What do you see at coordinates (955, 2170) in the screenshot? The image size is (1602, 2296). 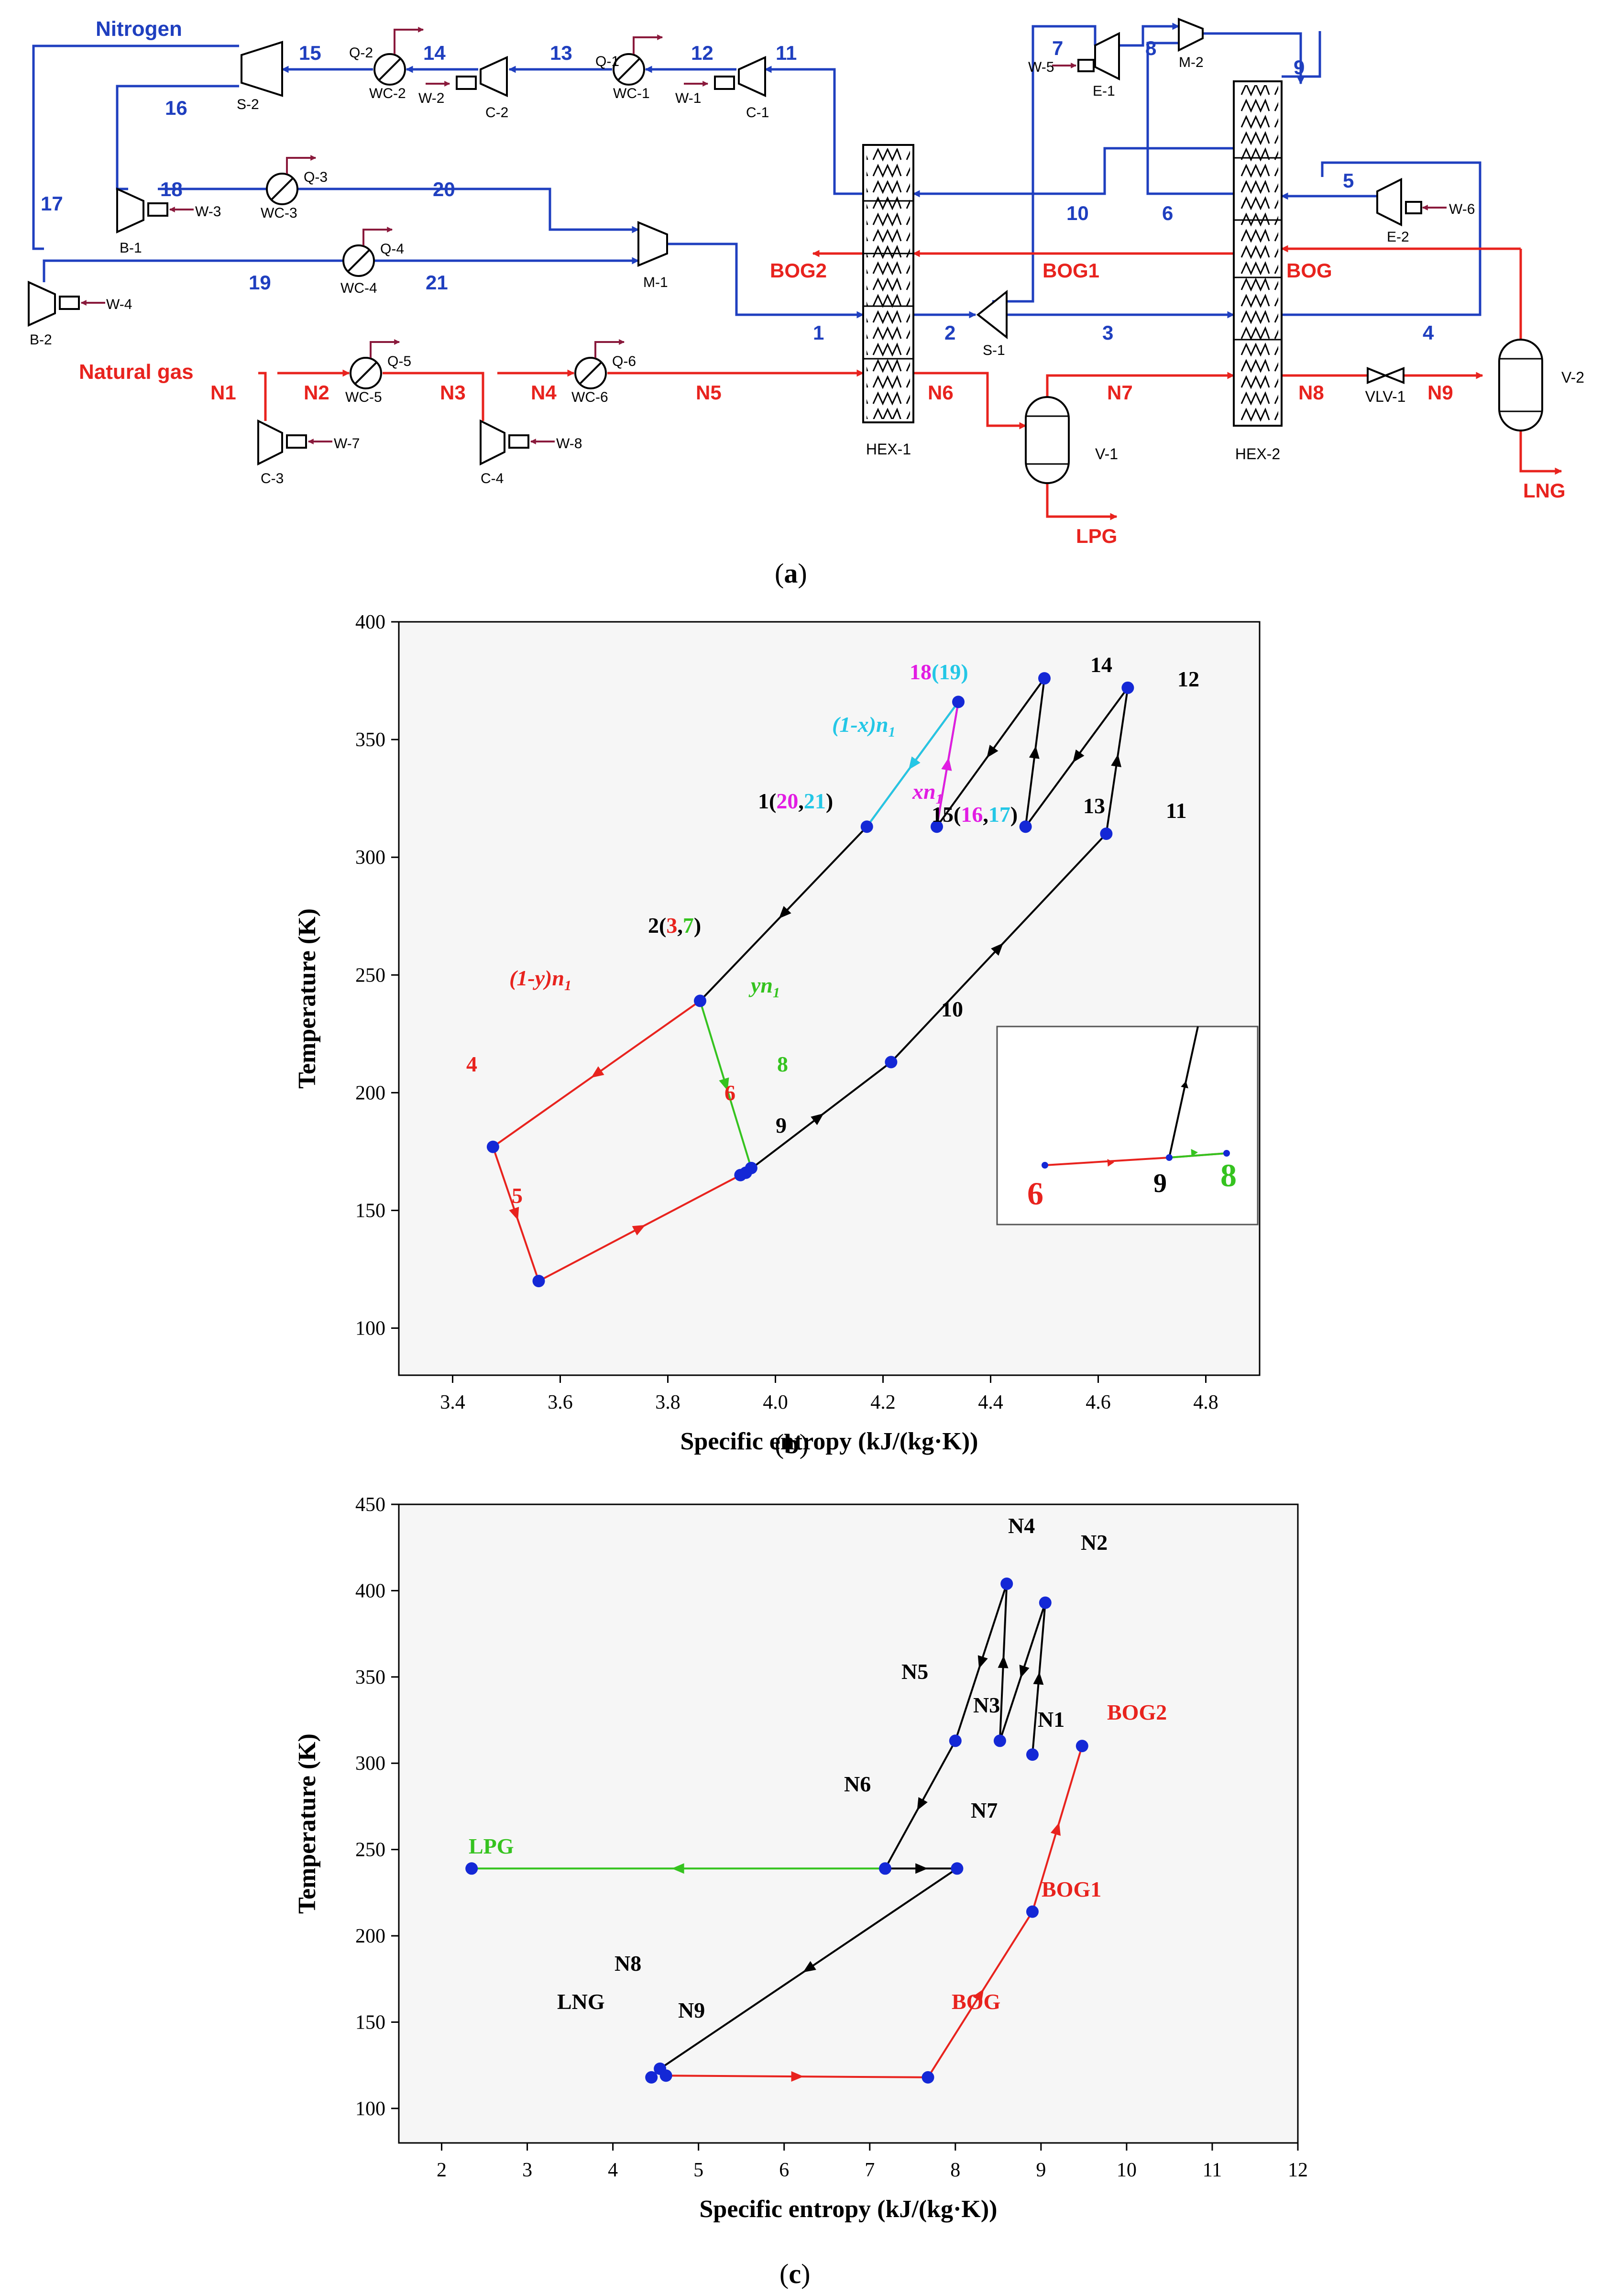 I see `c-xtick-label: 8` at bounding box center [955, 2170].